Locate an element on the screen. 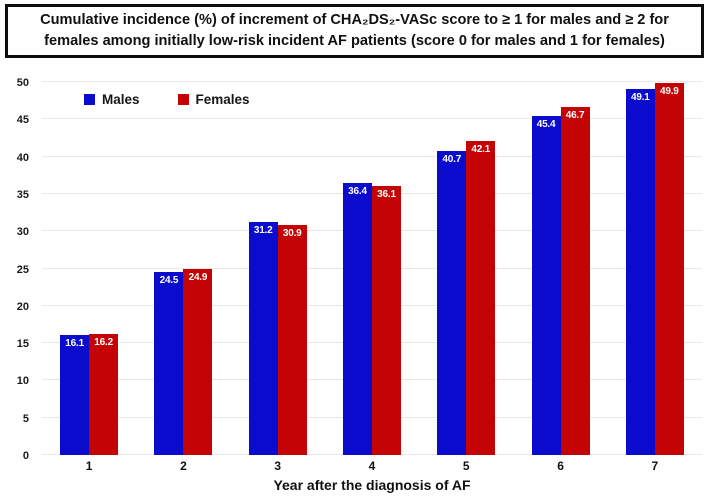  y-tick-label-0: 0 is located at coordinates (25, 456).